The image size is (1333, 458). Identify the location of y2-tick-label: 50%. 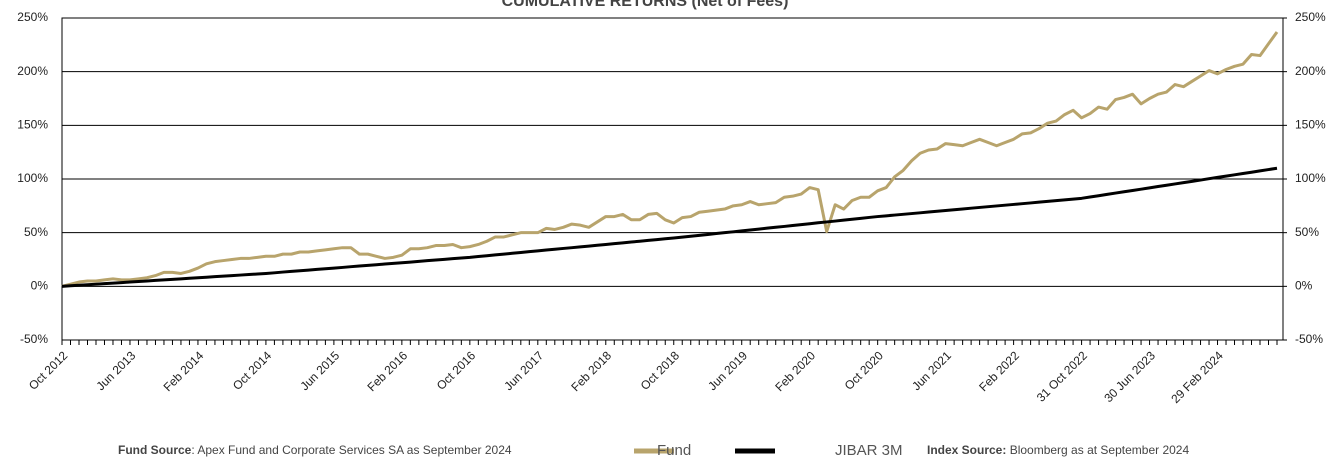
(1307, 232).